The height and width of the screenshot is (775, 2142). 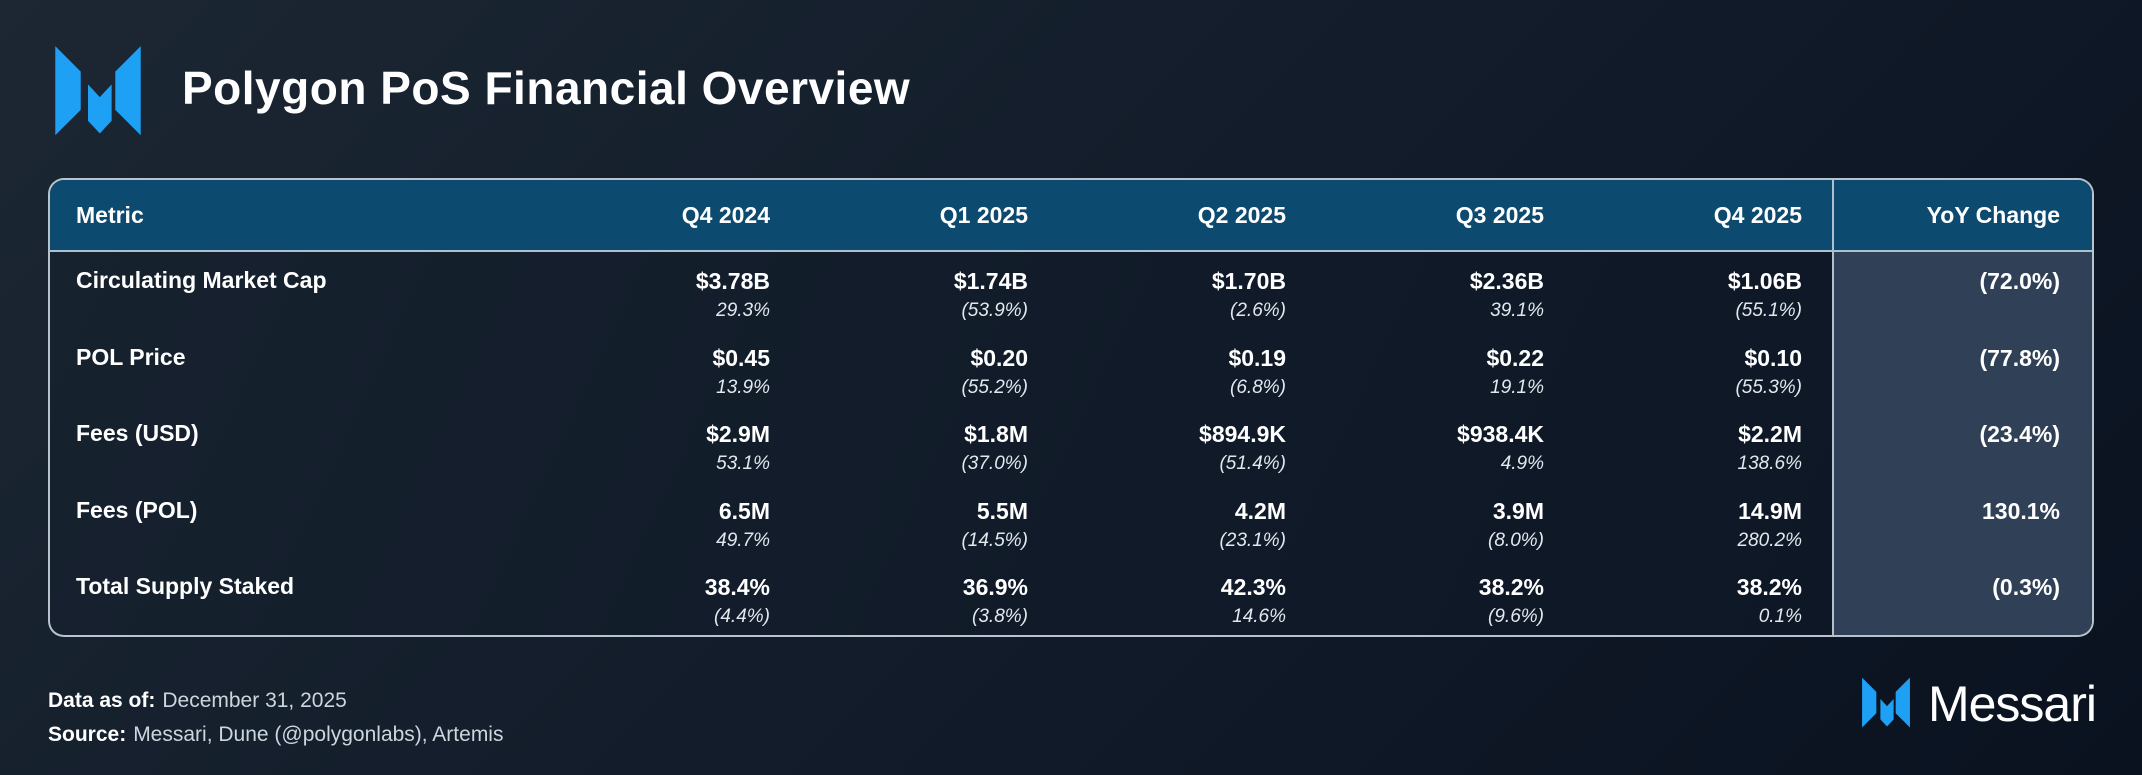 What do you see at coordinates (1187, 367) in the screenshot?
I see `table-cell: $0.19 (6.8%)` at bounding box center [1187, 367].